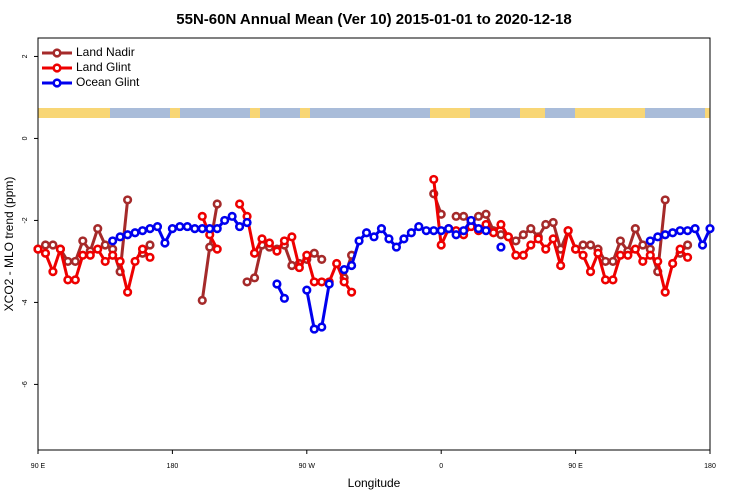 This screenshot has width=750, height=500. Describe the element at coordinates (374, 483) in the screenshot. I see `x-axis-label: Longitude` at that location.